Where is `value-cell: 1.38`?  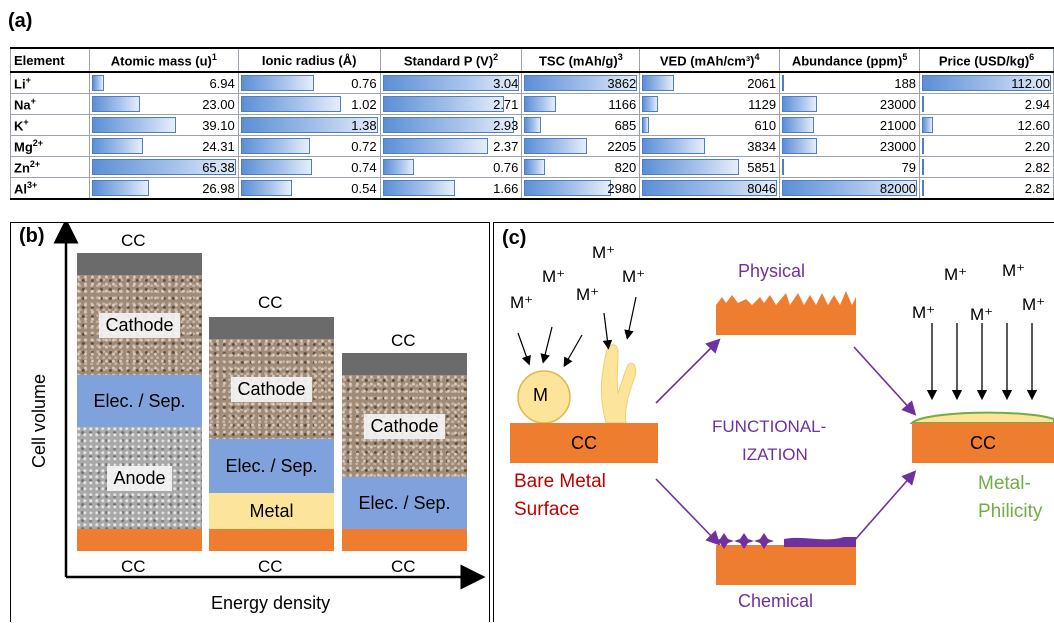
value-cell: 1.38 is located at coordinates (309, 125).